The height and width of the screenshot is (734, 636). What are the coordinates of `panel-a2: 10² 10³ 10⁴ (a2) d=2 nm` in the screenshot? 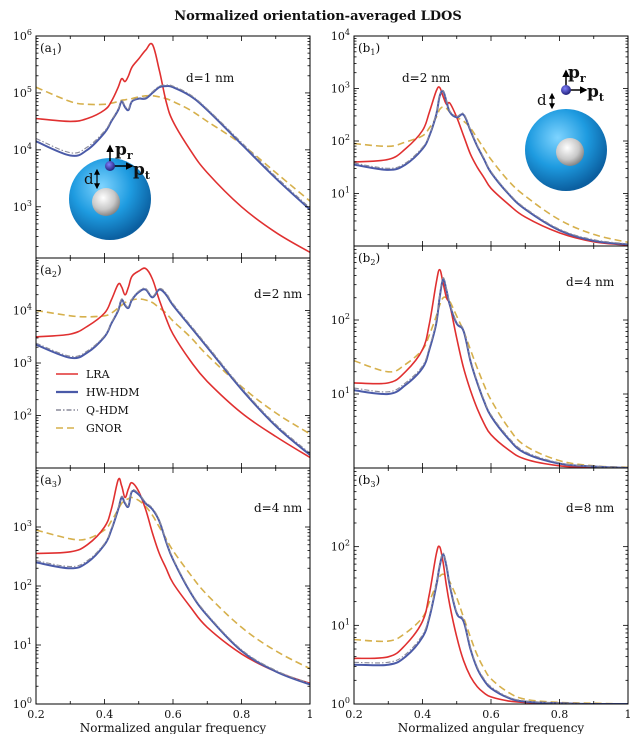 It's located at (162, 363).